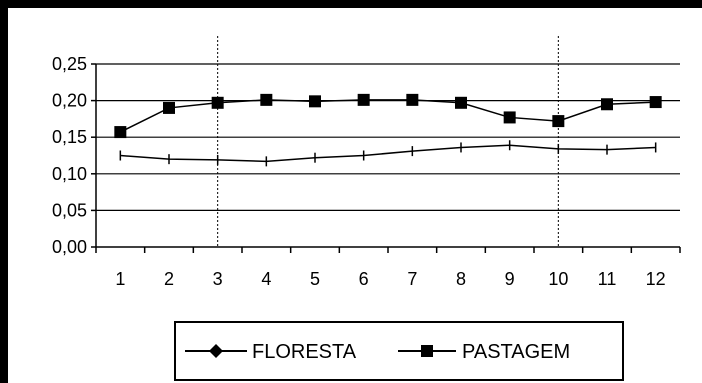 This screenshot has height=383, width=702. What do you see at coordinates (69, 247) in the screenshot?
I see `y-tick-label-0: 0,00` at bounding box center [69, 247].